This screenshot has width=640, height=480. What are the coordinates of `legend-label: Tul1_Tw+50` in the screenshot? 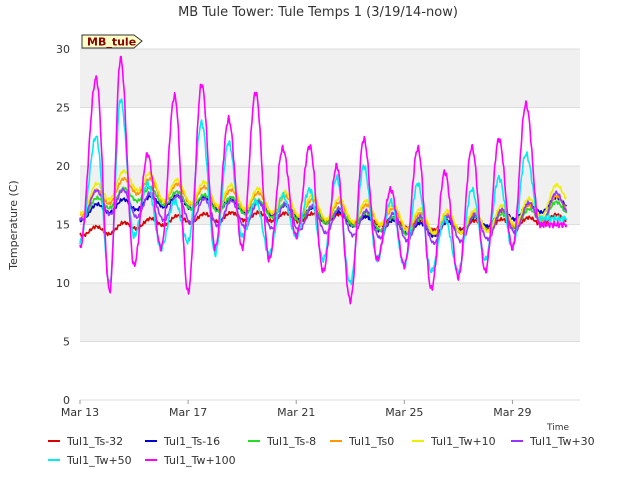 It's located at (99, 460).